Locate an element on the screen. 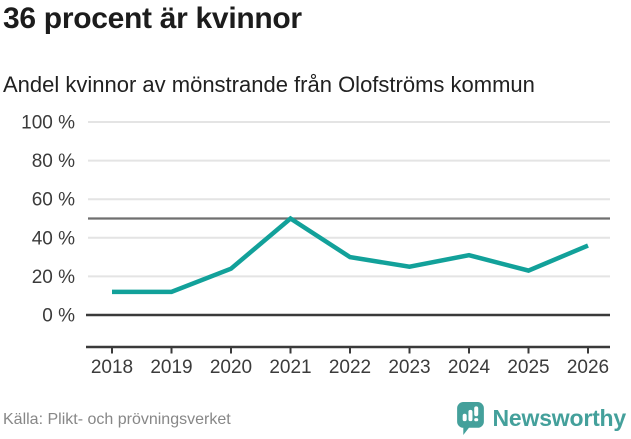  x-tick-label-2026: 2026 is located at coordinates (588, 367).